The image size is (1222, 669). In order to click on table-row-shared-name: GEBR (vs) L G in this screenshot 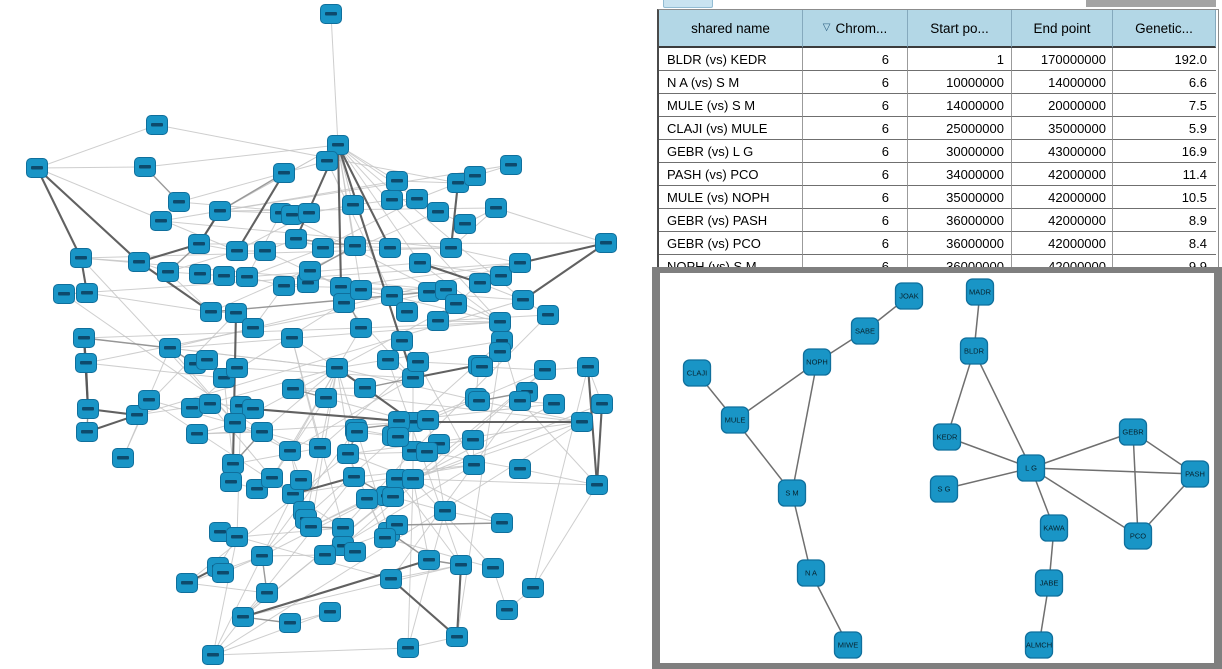, I will do `click(731, 151)`.